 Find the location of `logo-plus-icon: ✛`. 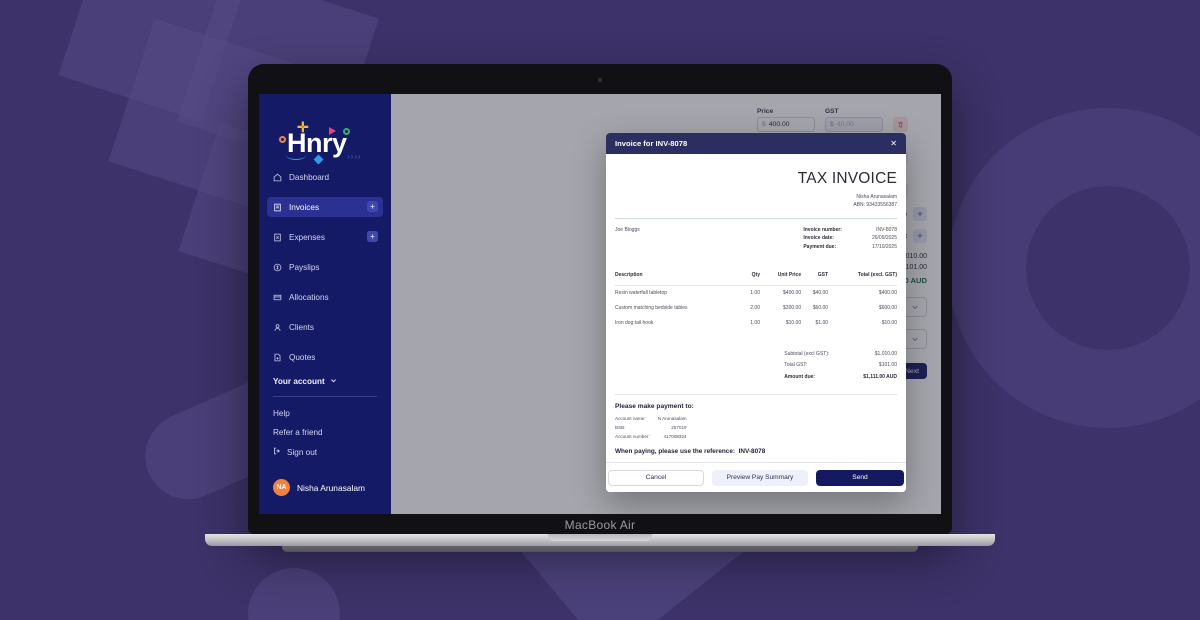

logo-plus-icon: ✛ is located at coordinates (303, 127).